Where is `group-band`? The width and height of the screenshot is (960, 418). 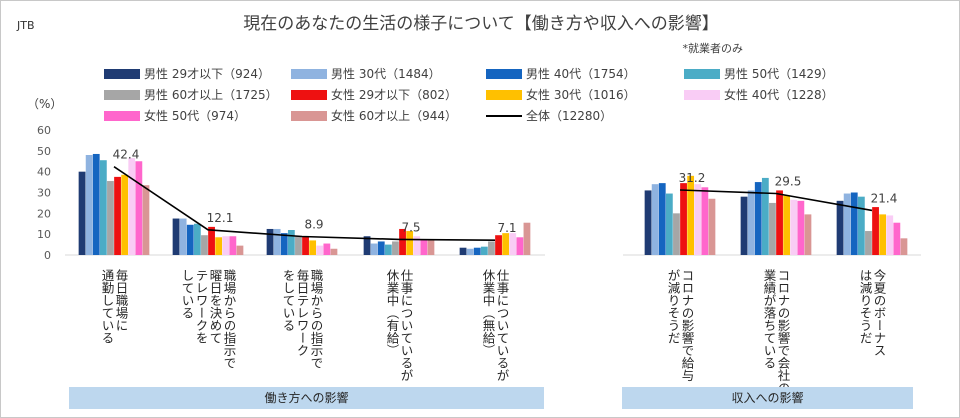
group-band is located at coordinates (767, 398).